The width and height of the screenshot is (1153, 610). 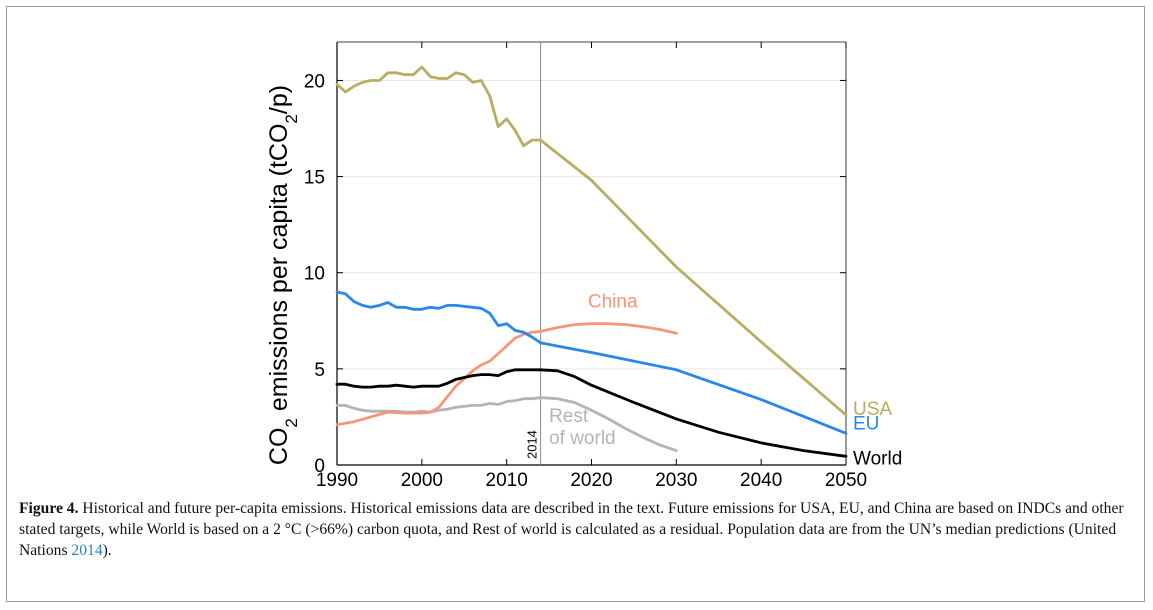 What do you see at coordinates (283, 275) in the screenshot?
I see `y-axis-label: CO2 emissions per capita (tCO2/p)` at bounding box center [283, 275].